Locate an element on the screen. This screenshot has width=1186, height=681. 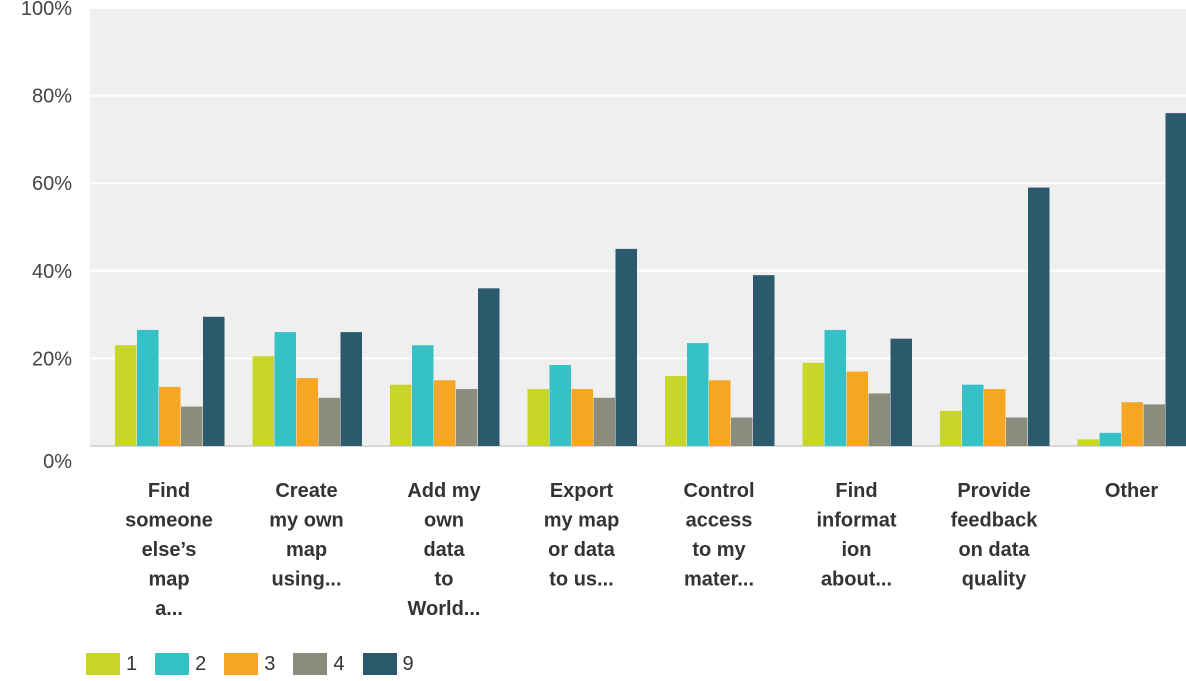
y-tick-label: 80% is located at coordinates (52, 97).